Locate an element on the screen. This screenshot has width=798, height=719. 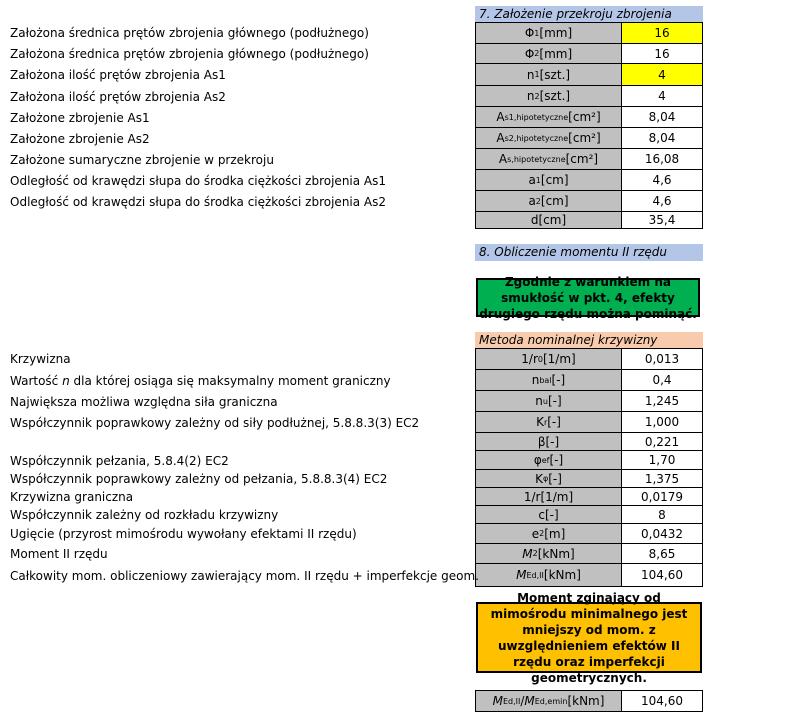
subscript: ef is located at coordinates (545, 460).